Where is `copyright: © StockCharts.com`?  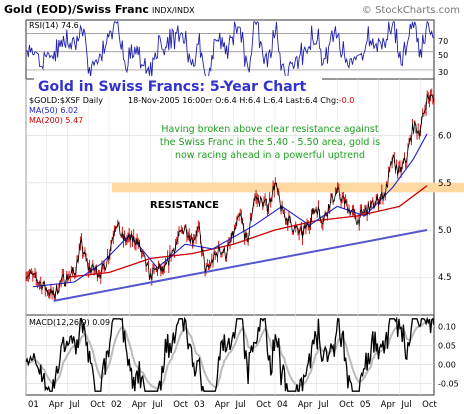 copyright: © StockCharts.com is located at coordinates (411, 10).